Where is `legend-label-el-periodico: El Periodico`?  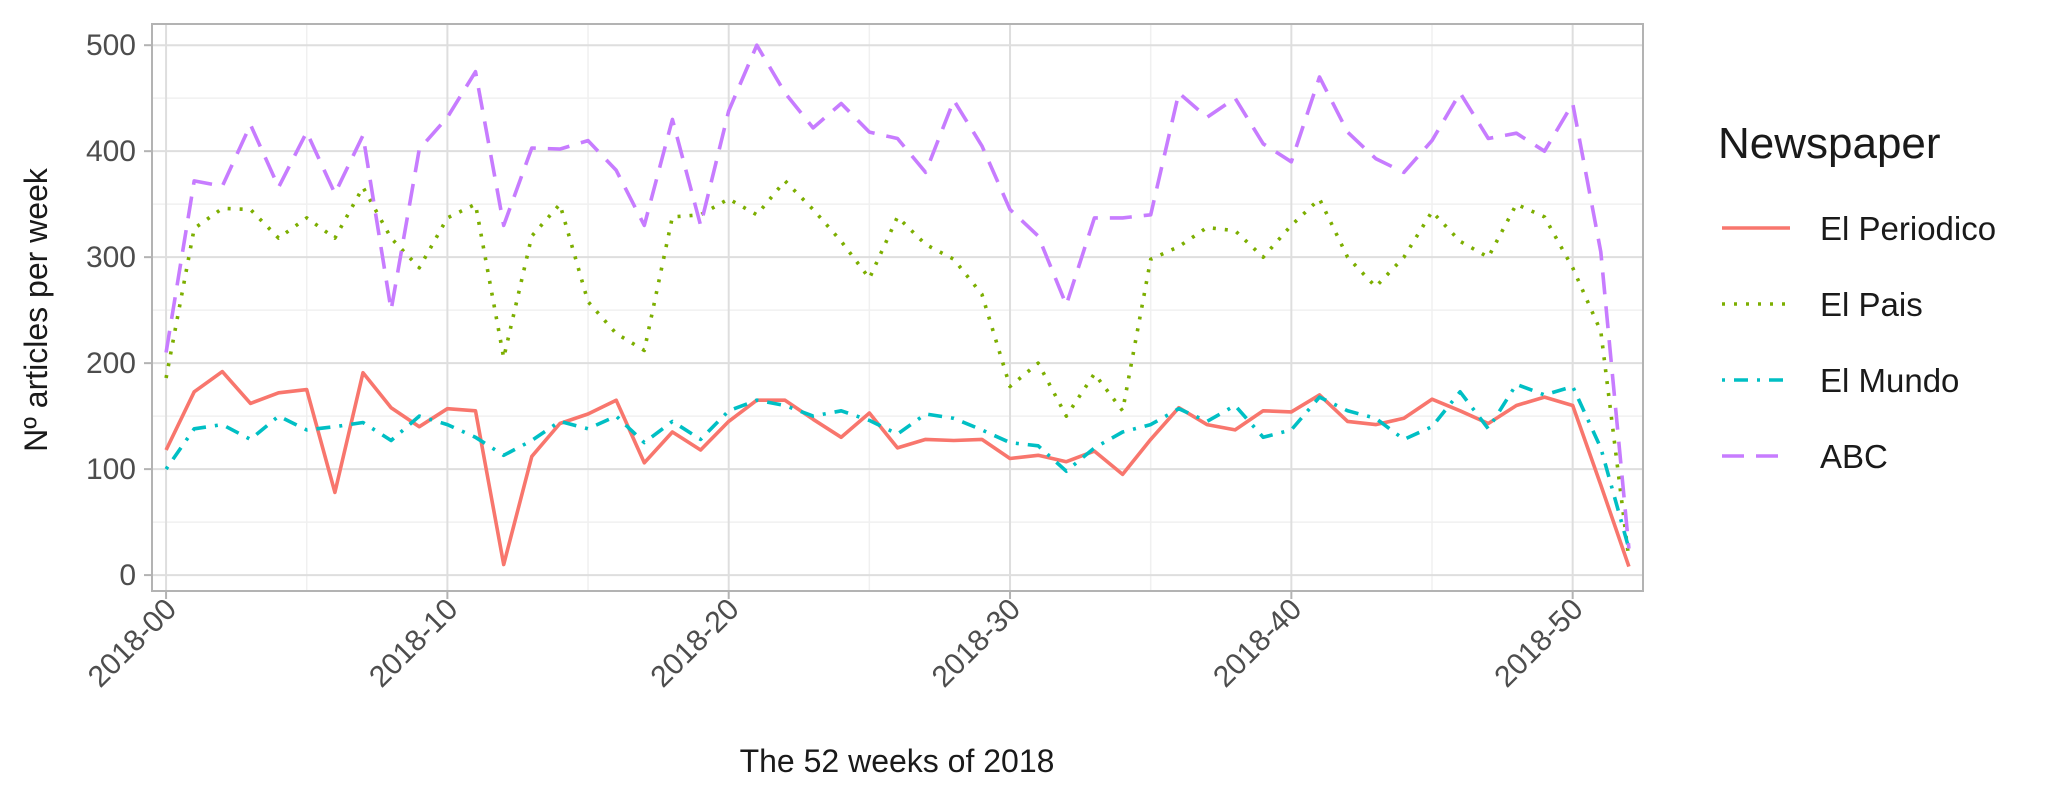 legend-label-el-periodico: El Periodico is located at coordinates (1908, 228).